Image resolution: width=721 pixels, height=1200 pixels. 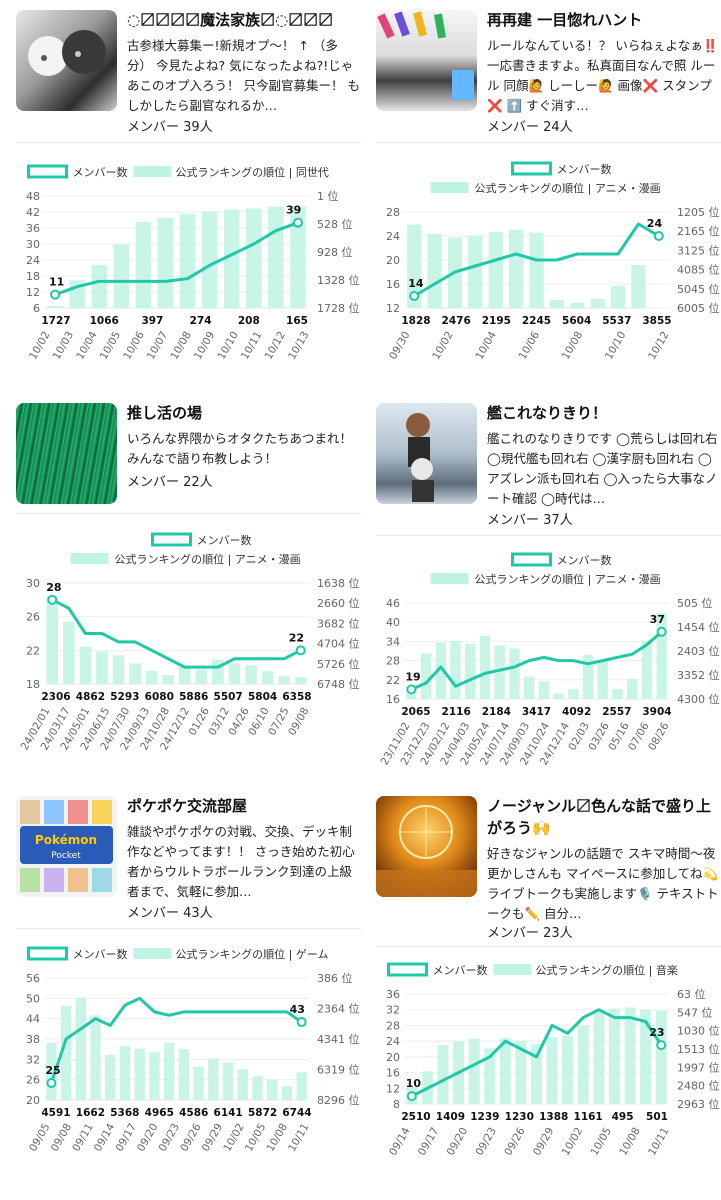 What do you see at coordinates (170, 482) in the screenshot?
I see `member-count: メンバー 22人` at bounding box center [170, 482].